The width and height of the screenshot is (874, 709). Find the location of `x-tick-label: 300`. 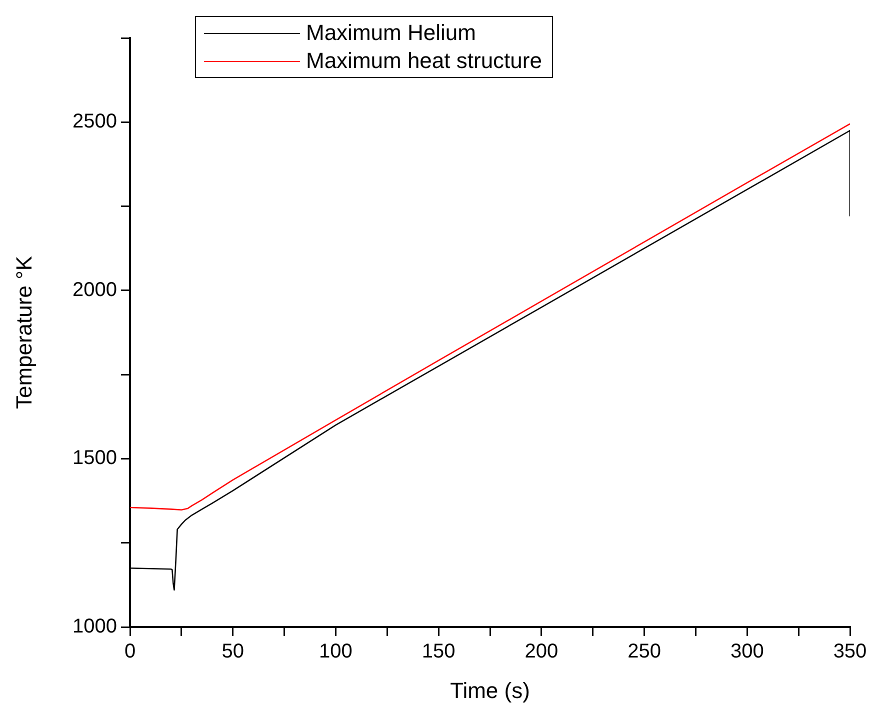

x-tick-label: 300 is located at coordinates (747, 651).